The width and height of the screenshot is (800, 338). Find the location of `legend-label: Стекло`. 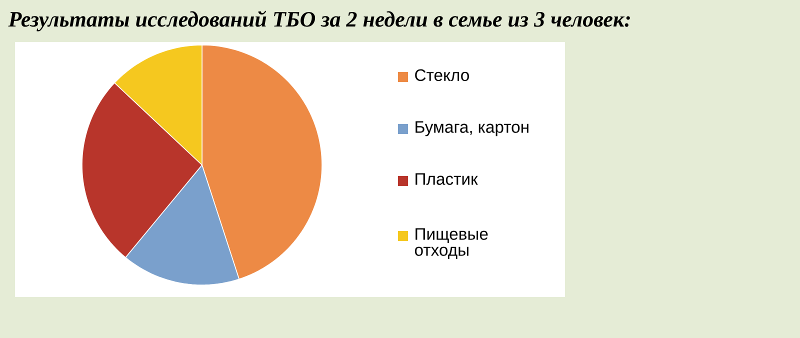

legend-label: Стекло is located at coordinates (442, 75).